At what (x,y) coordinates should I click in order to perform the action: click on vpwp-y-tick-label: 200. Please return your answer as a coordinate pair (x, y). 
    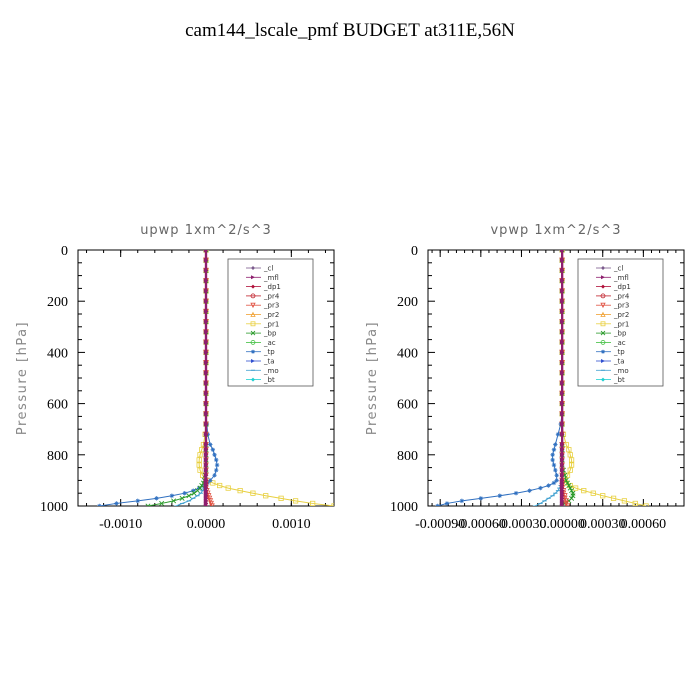
    Looking at the image, I should click on (407, 302).